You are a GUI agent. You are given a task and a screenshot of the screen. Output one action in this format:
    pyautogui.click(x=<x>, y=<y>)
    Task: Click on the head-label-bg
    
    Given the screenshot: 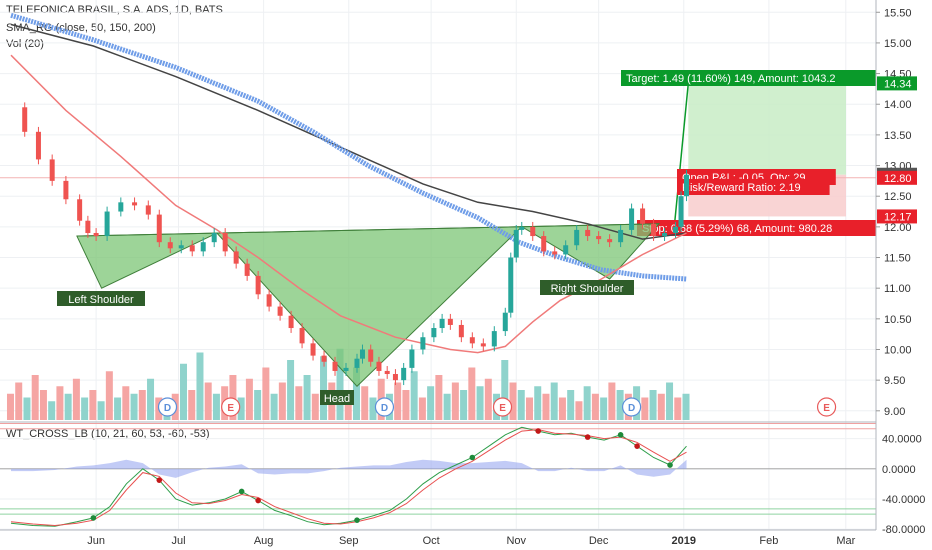 What is the action you would take?
    pyautogui.click(x=337, y=397)
    